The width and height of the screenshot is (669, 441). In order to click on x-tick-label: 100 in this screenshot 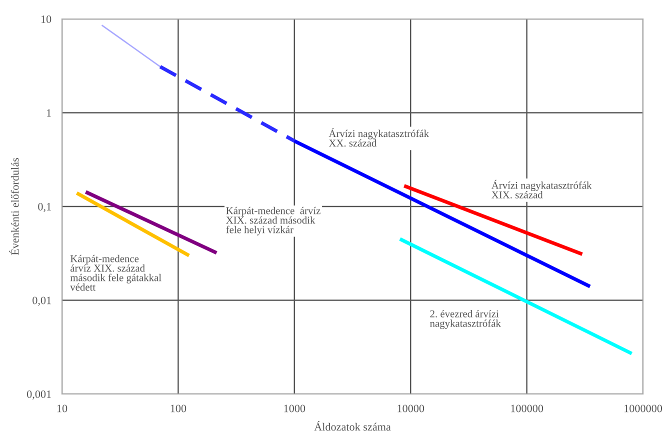, I will do `click(178, 408)`.